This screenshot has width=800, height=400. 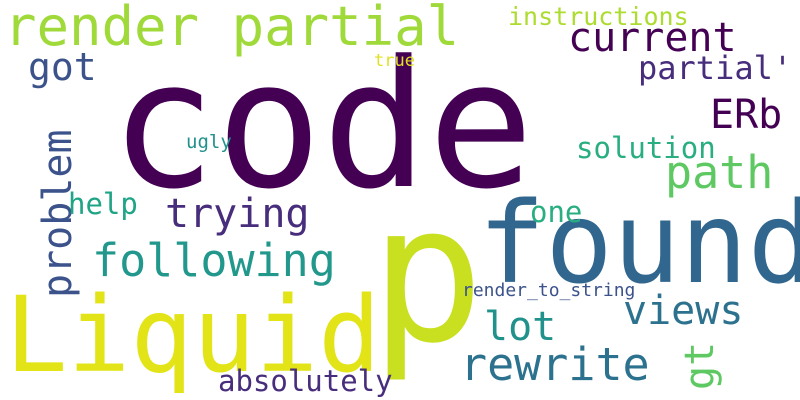 I want to click on word-ugly: ugly, so click(x=209, y=142).